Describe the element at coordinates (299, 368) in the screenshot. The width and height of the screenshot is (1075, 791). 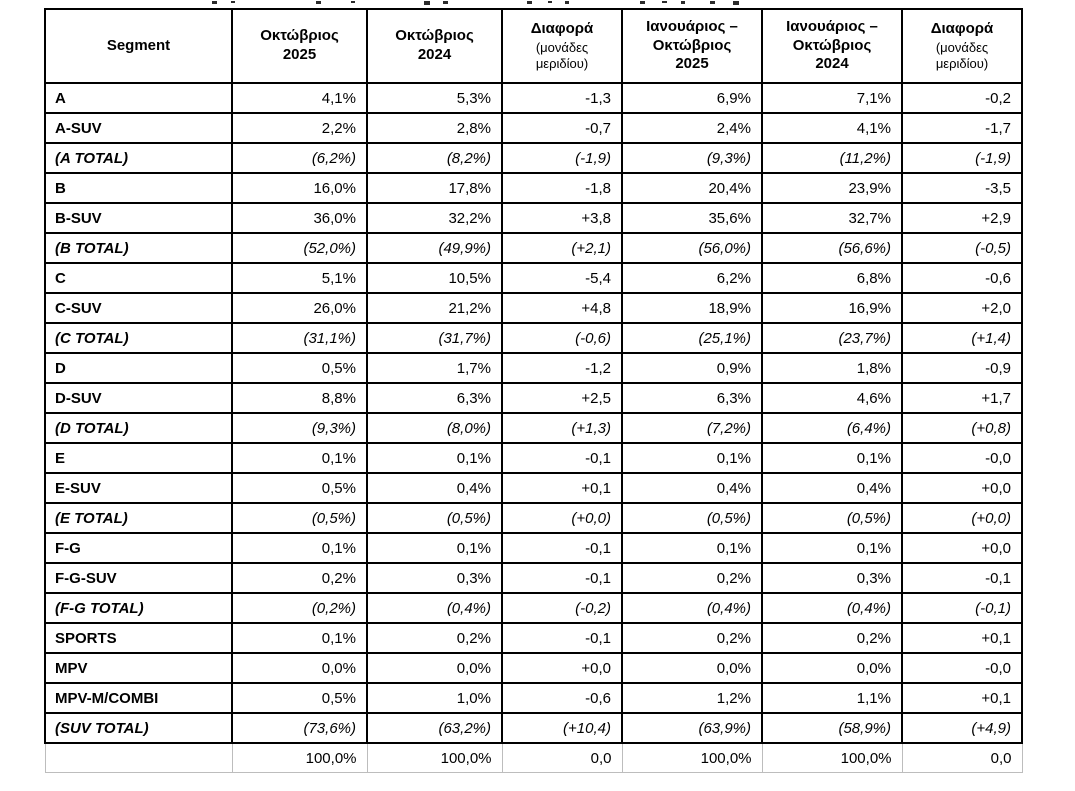
I see `value-cell: 0,5%` at that location.